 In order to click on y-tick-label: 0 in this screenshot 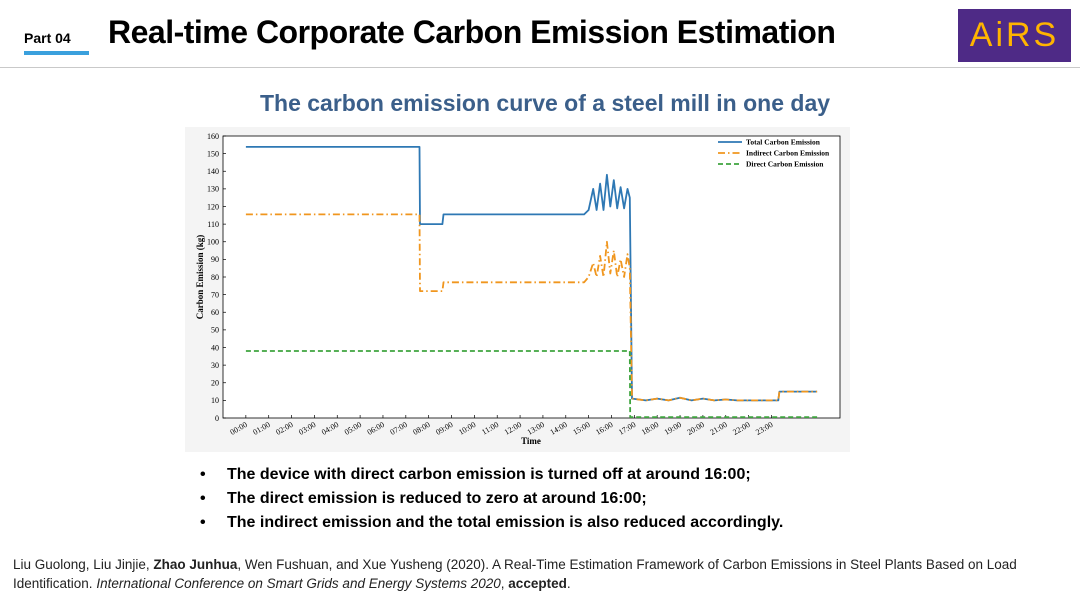, I will do `click(217, 418)`.